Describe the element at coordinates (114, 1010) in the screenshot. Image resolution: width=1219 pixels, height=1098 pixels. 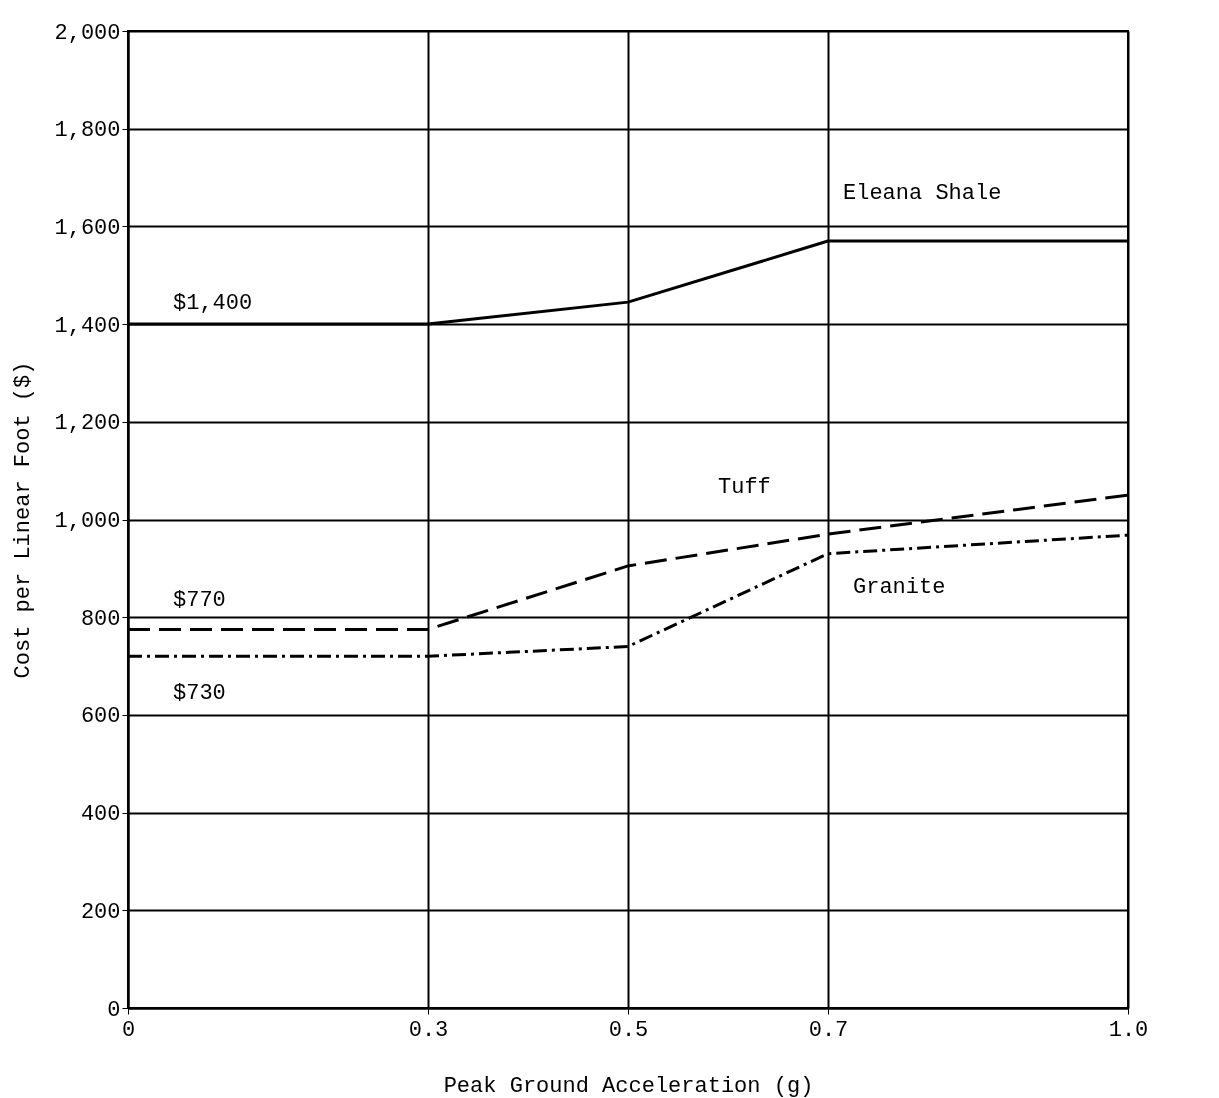
I see `y-tick-label: 0` at that location.